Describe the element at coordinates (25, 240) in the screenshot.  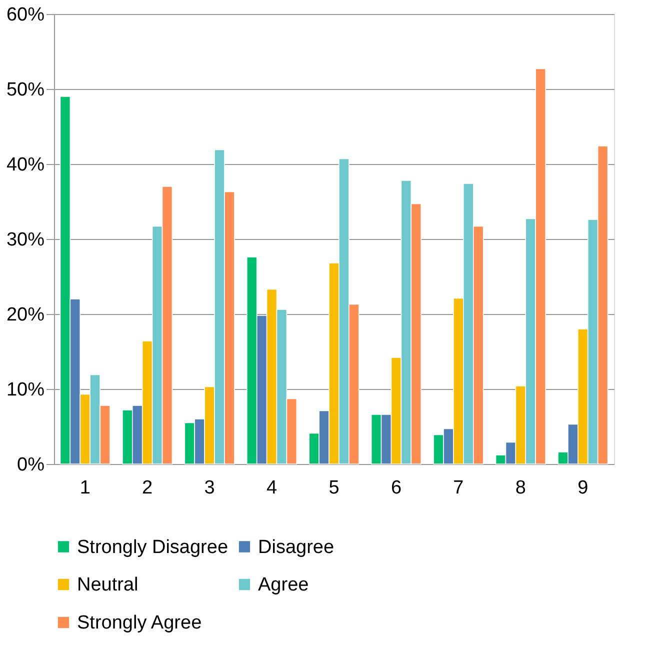
I see `y-tick-label: 30%` at that location.